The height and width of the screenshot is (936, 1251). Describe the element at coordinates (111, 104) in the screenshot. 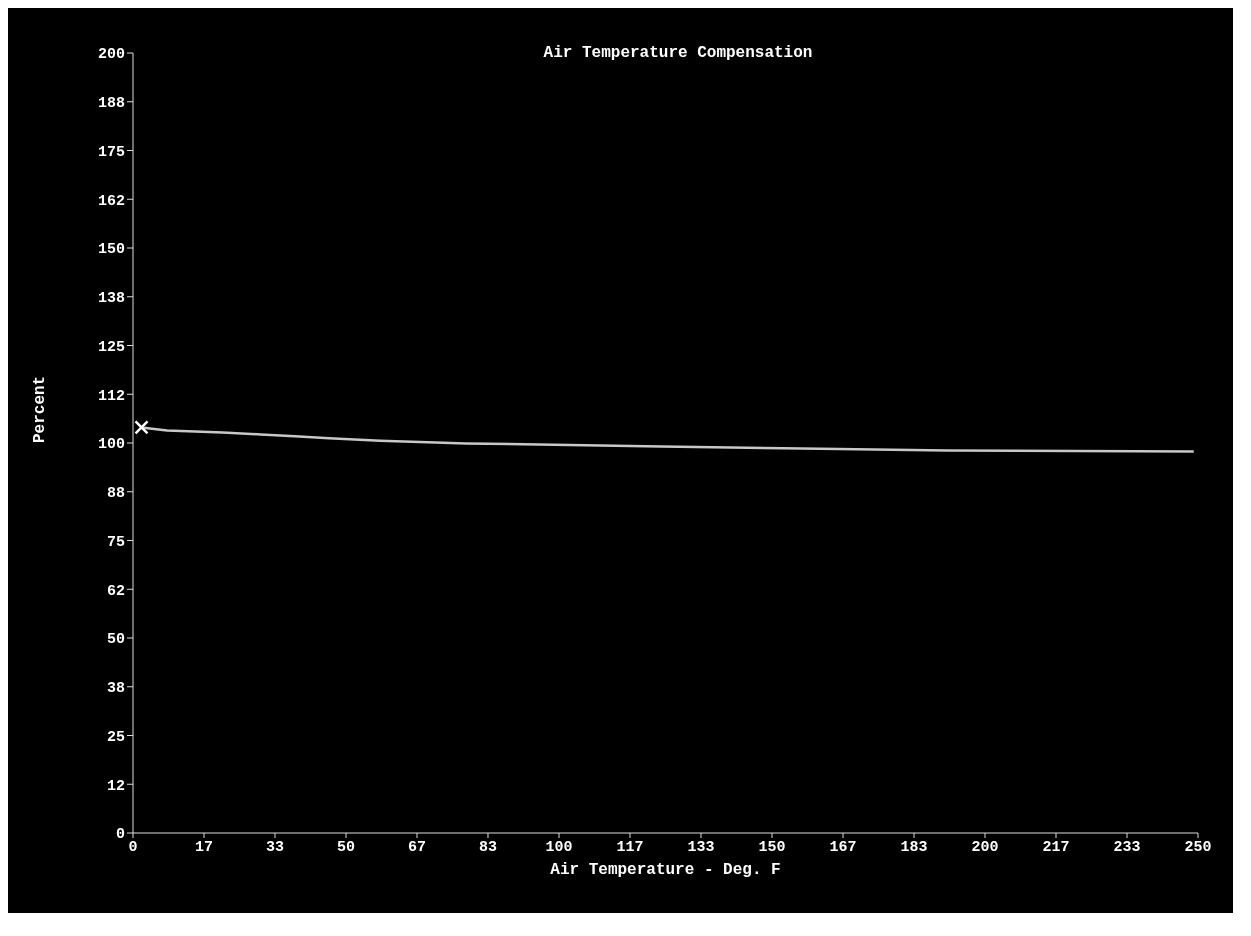

I see `y-tick-label: 188` at that location.